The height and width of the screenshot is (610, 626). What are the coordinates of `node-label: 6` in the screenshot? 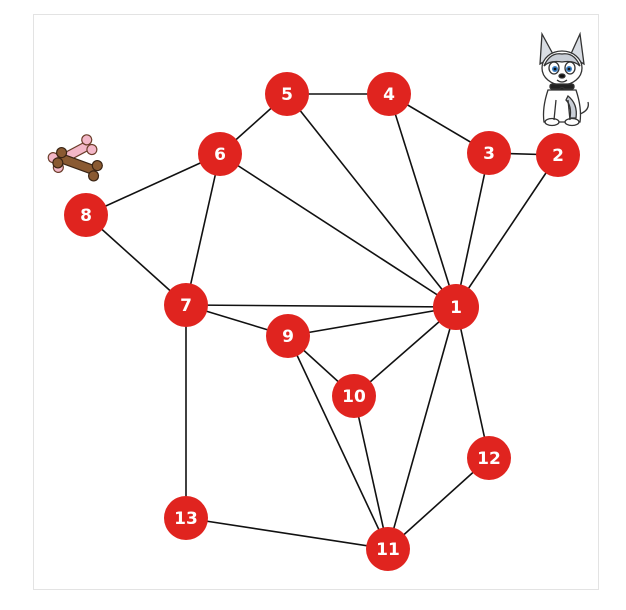 It's located at (220, 155).